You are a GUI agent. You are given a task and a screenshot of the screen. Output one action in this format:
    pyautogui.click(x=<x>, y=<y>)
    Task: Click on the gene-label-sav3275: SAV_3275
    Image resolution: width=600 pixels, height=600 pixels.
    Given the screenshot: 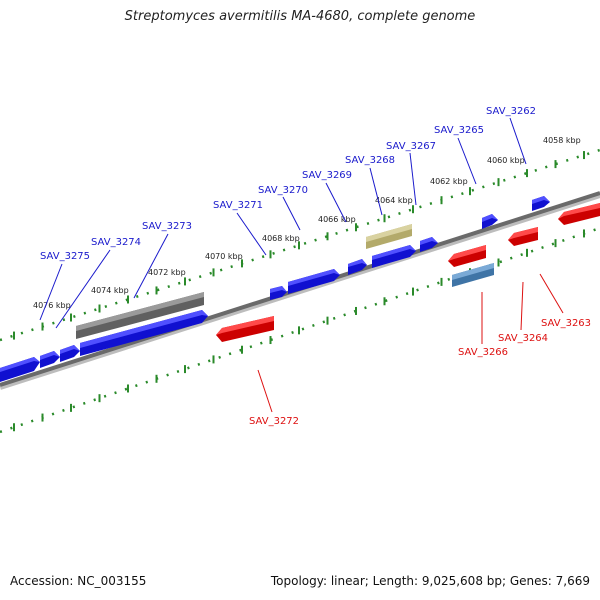 What is the action you would take?
    pyautogui.click(x=65, y=256)
    